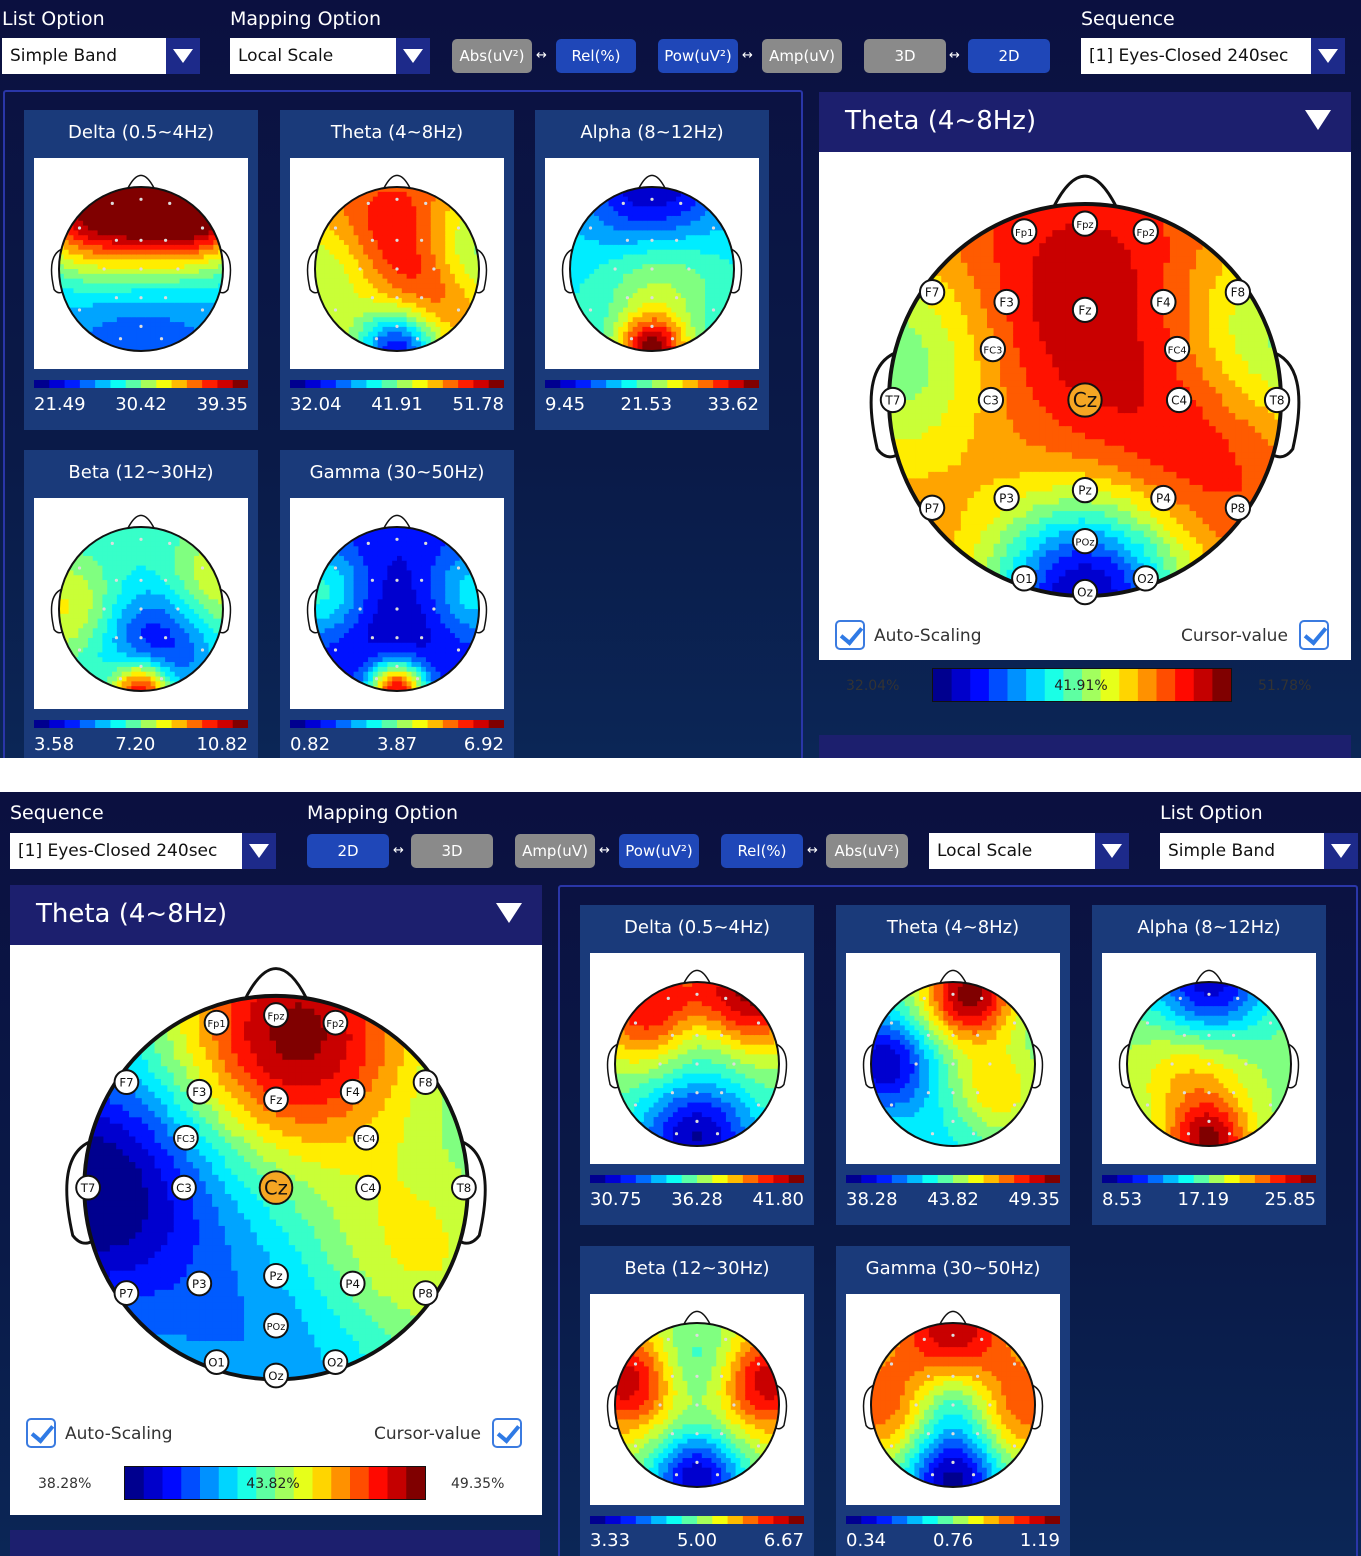  I want to click on scale-max: 1.19, so click(1039, 1540).